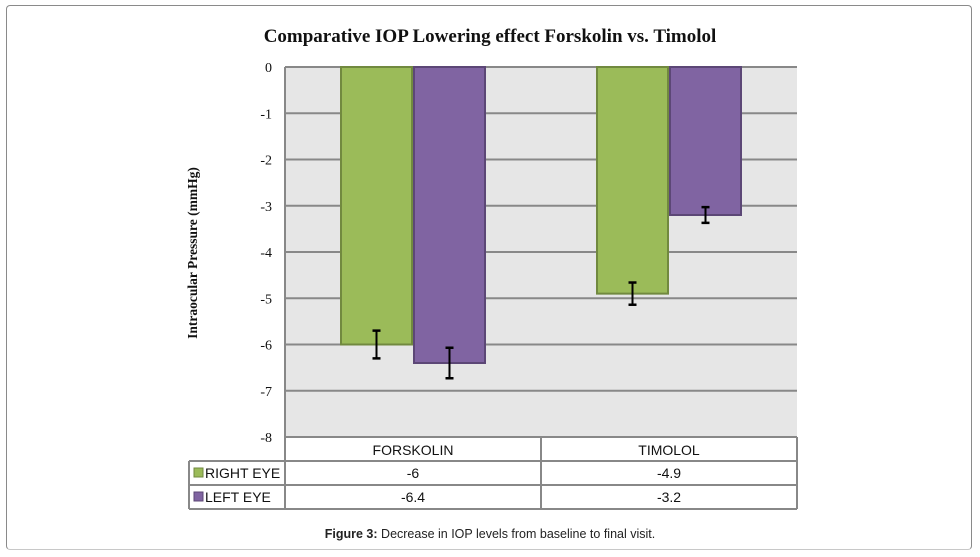  What do you see at coordinates (413, 497) in the screenshot?
I see `data-label: -6.4` at bounding box center [413, 497].